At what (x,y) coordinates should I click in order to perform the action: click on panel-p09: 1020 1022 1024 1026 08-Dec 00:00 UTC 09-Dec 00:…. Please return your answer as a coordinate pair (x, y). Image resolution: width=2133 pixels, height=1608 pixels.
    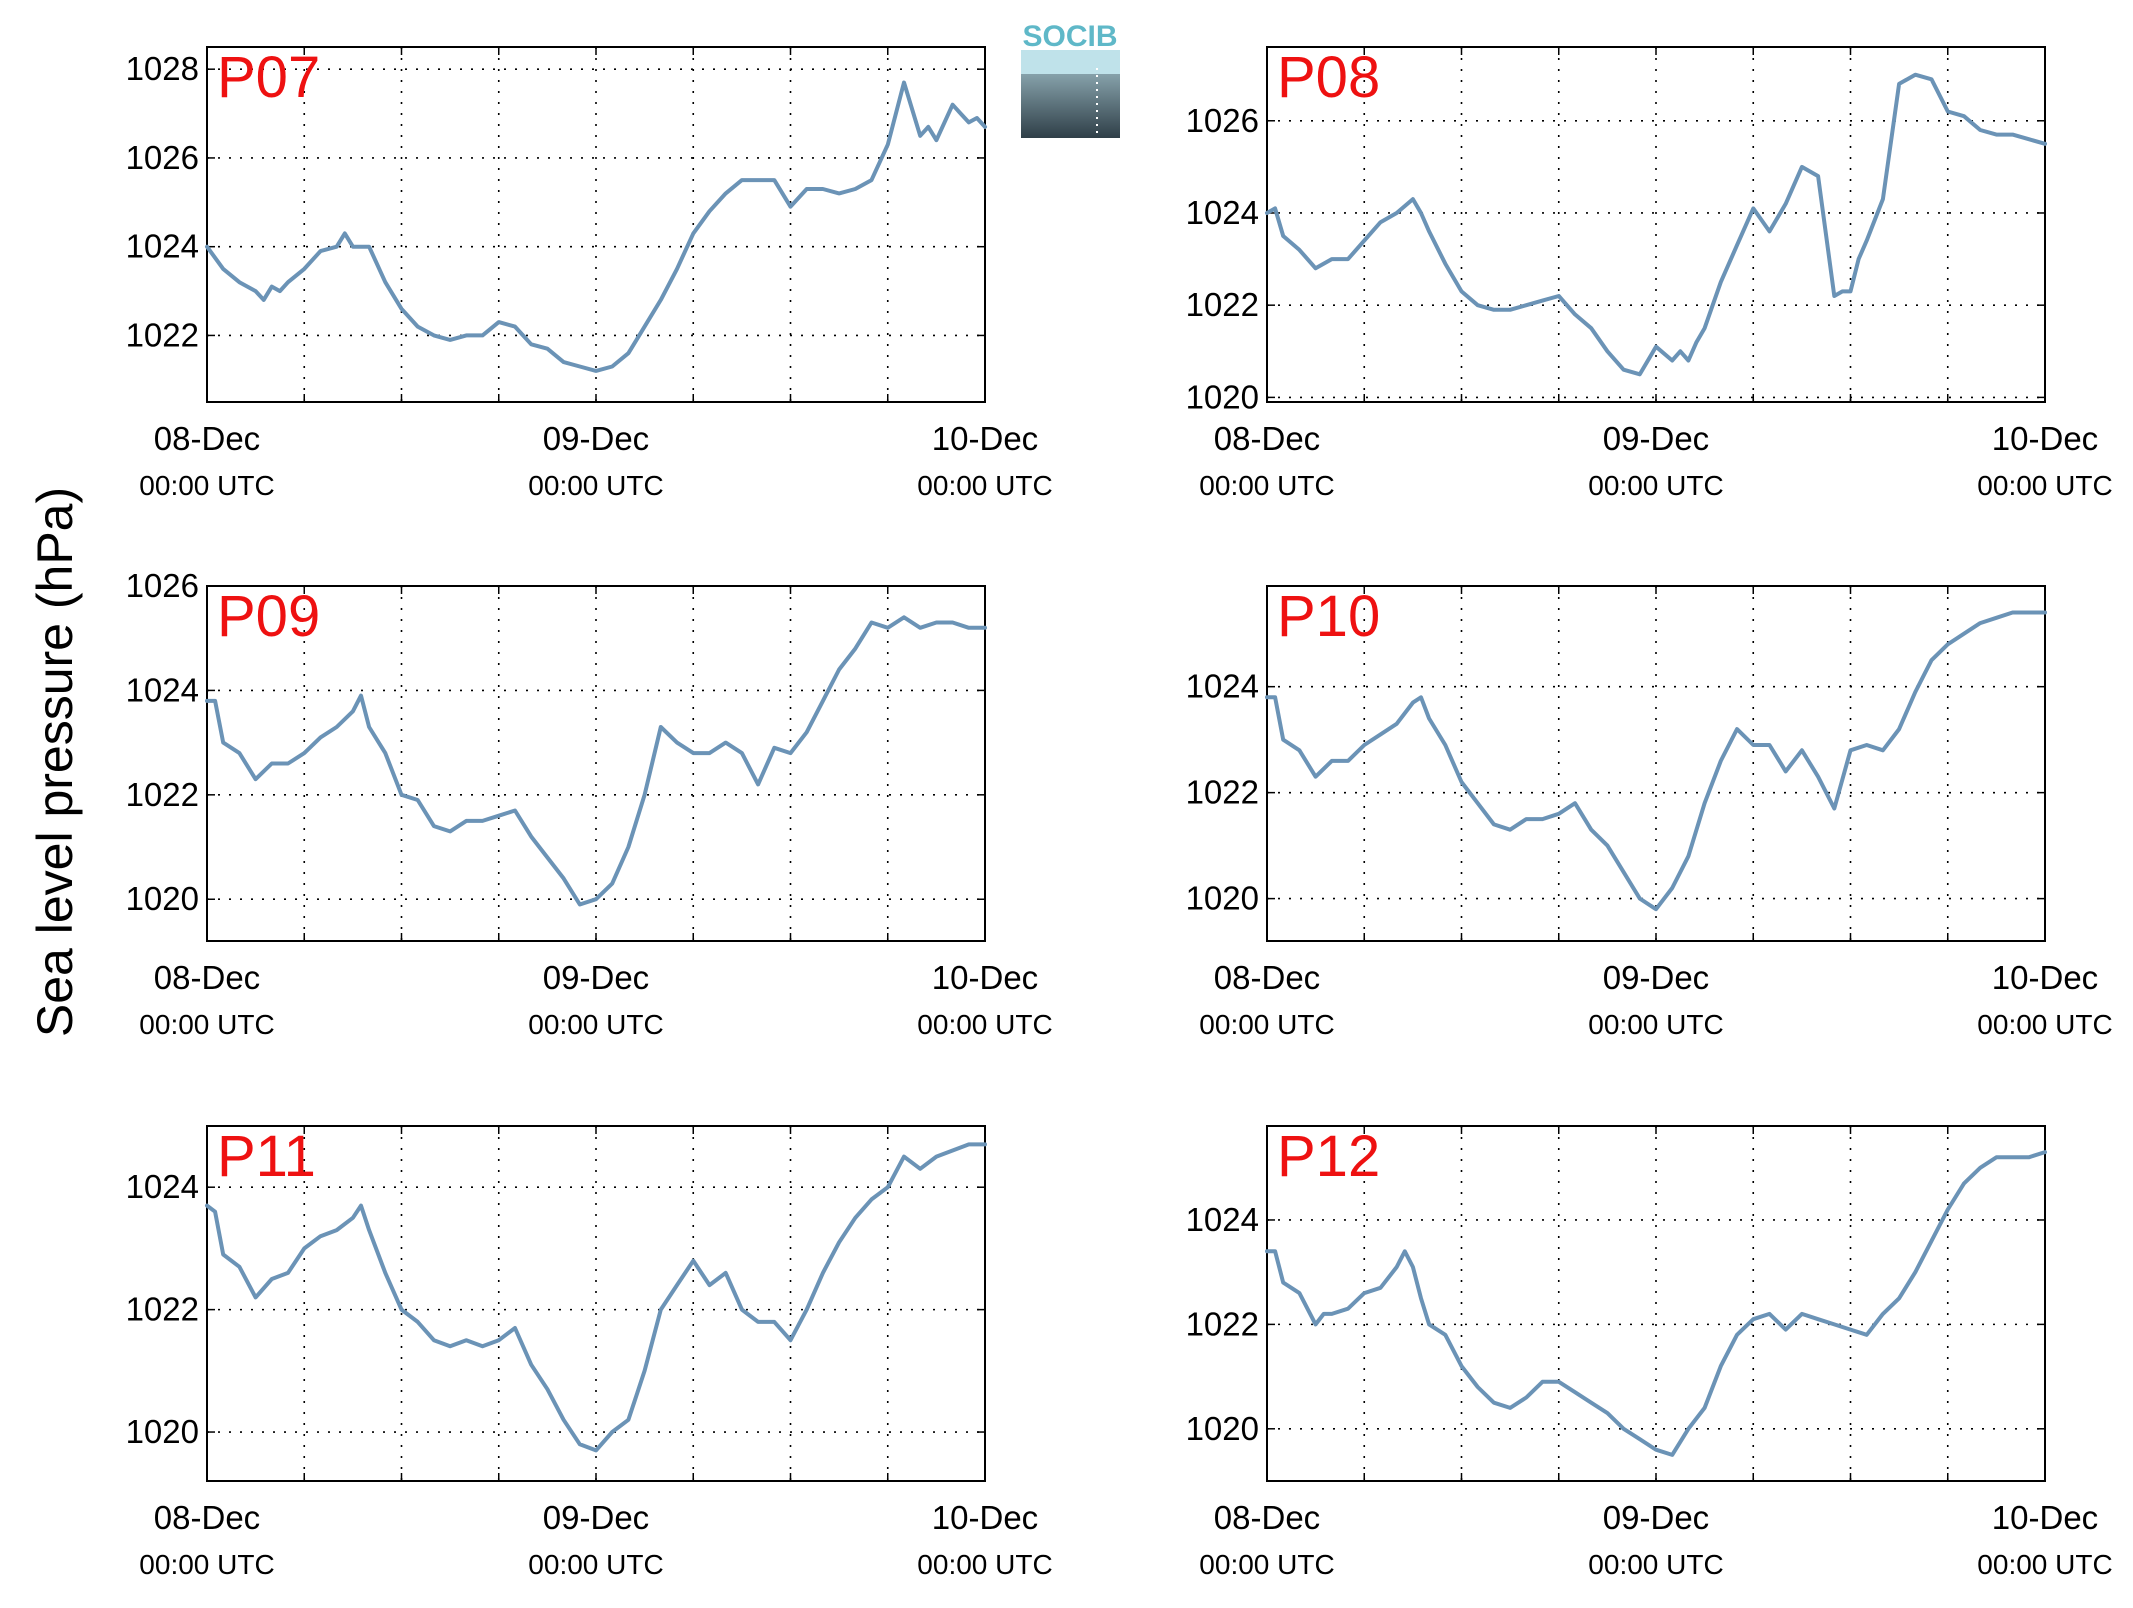
    Looking at the image, I should click on (589, 803).